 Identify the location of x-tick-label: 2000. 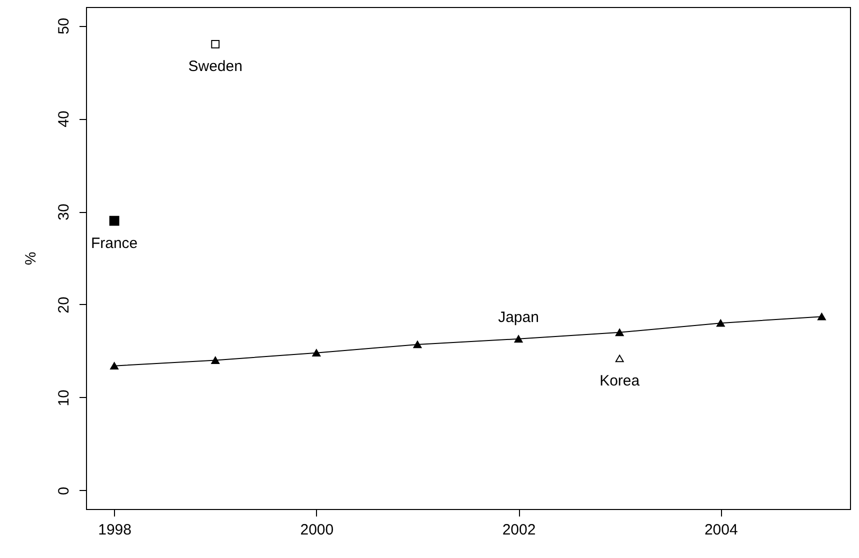
(317, 530).